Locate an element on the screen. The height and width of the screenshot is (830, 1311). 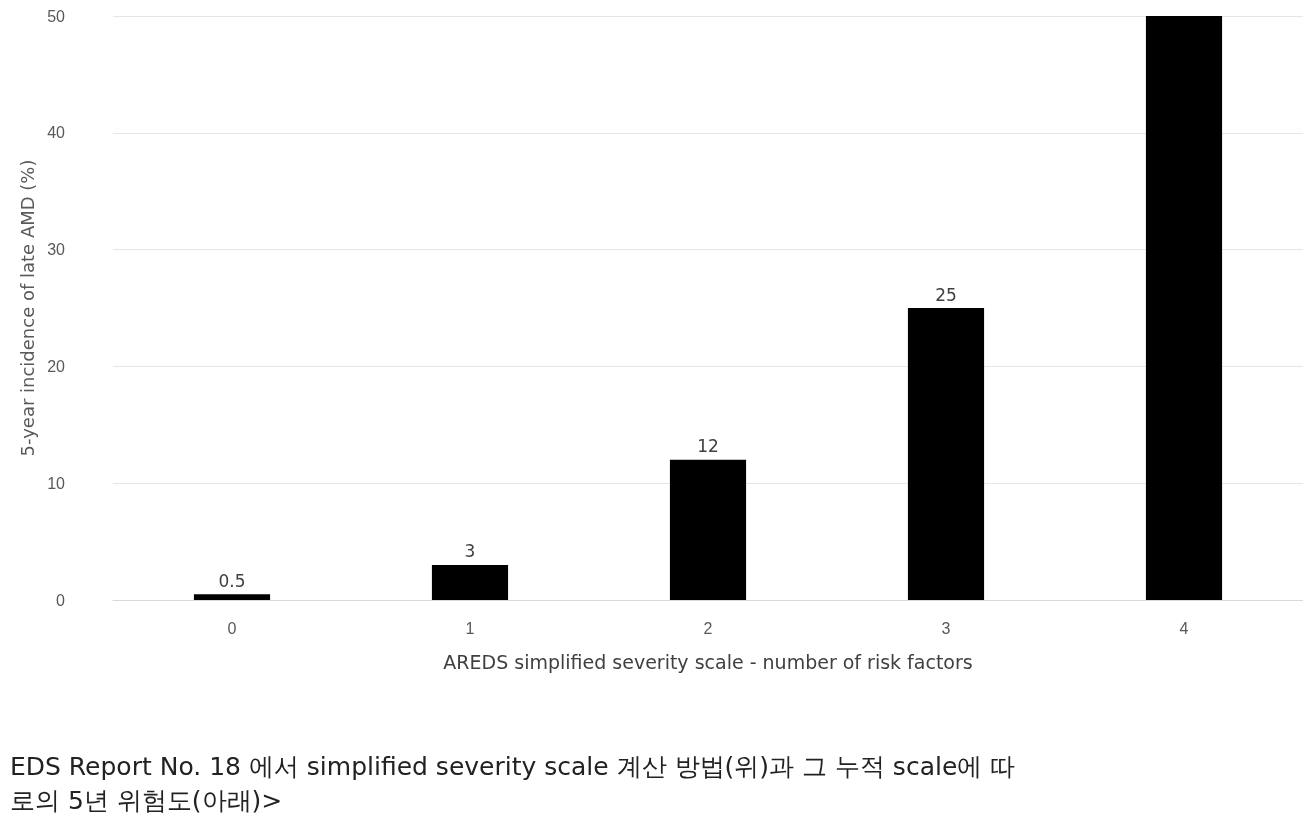
x-axis-title: AREDS simplified severity scale - number of risk factors is located at coordinates (708, 661).